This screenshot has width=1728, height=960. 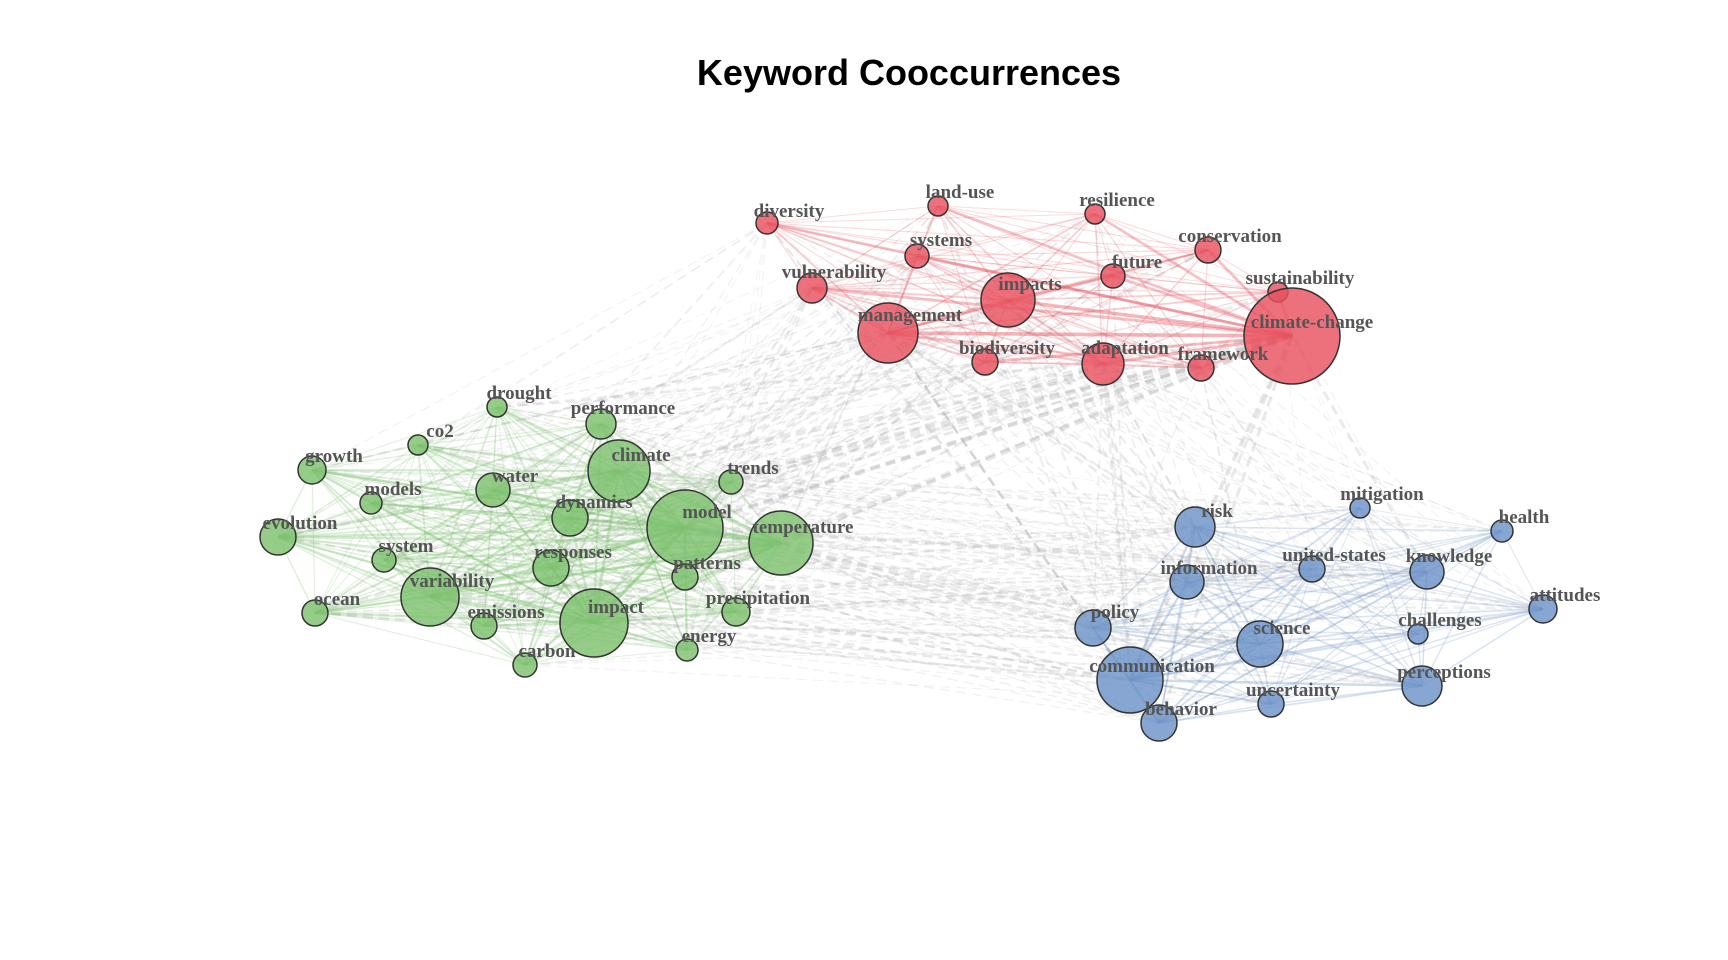 I want to click on edge-co2-impact, so click(x=506, y=534).